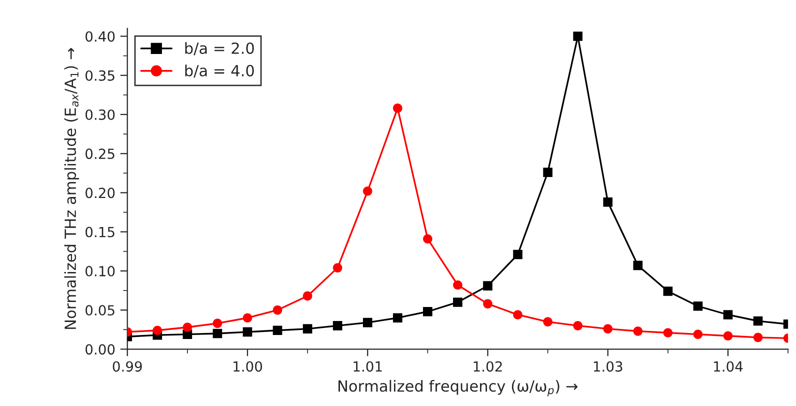 Image resolution: width=796 pixels, height=406 pixels. Describe the element at coordinates (100, 154) in the screenshot. I see `y-tick-label: 0.25` at that location.